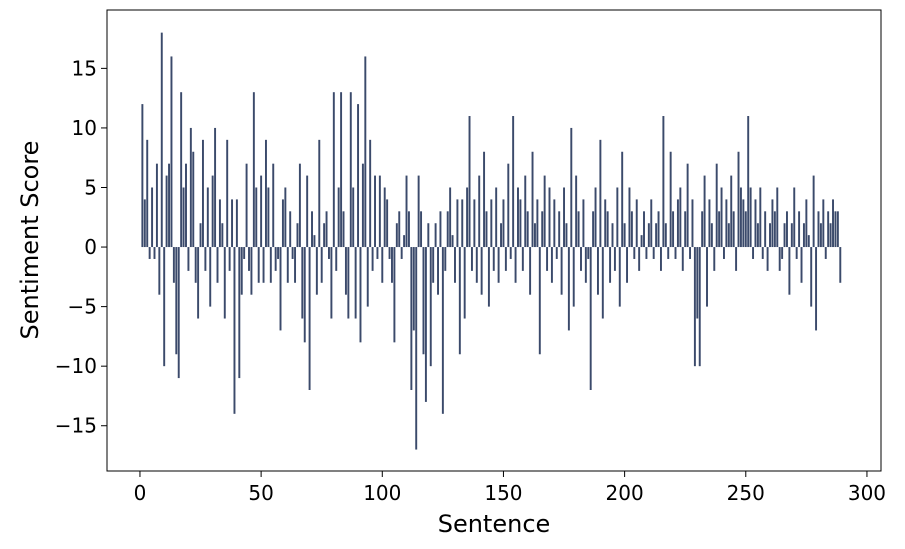 The width and height of the screenshot is (905, 549). Describe the element at coordinates (382, 493) in the screenshot. I see `x-tick-label: 100` at that location.